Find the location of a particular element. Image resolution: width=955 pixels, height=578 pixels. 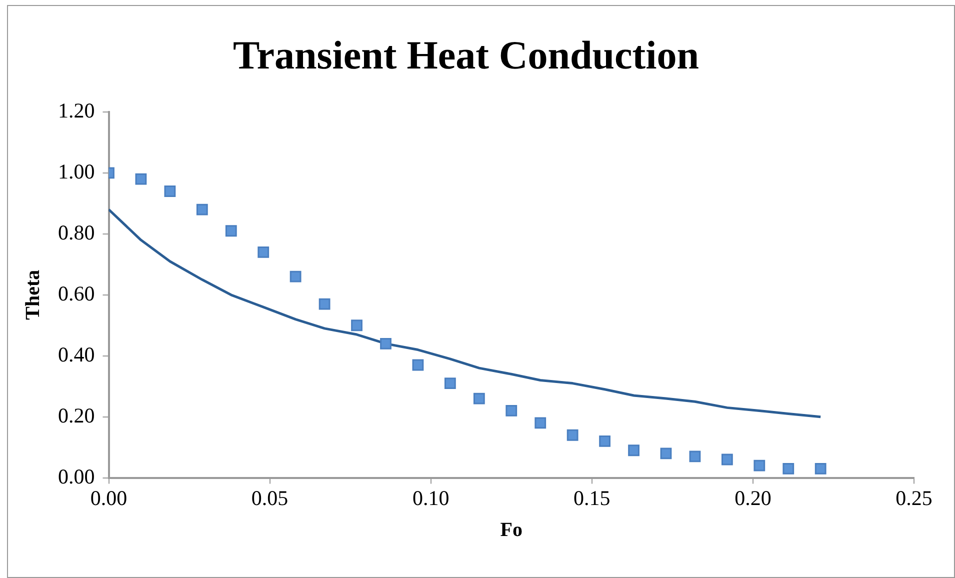

x-tick-label: 0.10 is located at coordinates (431, 498).